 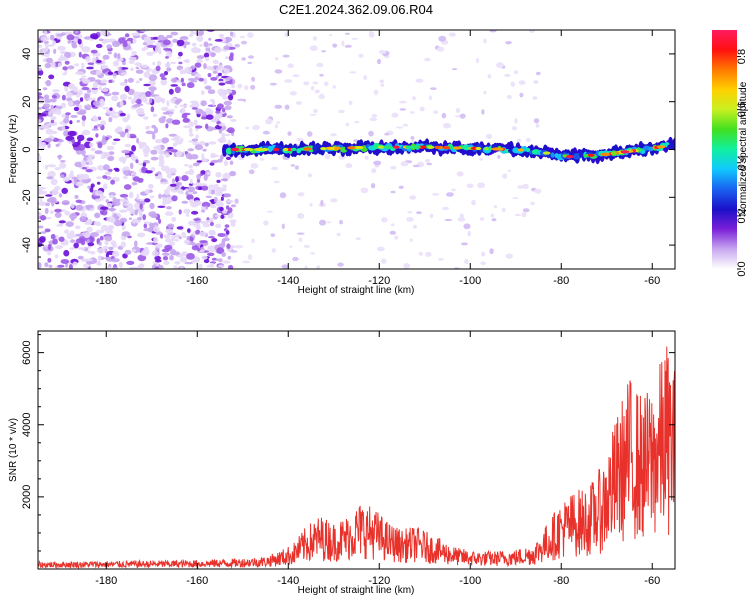 What do you see at coordinates (528, 150) in the screenshot?
I see `band-cell` at bounding box center [528, 150].